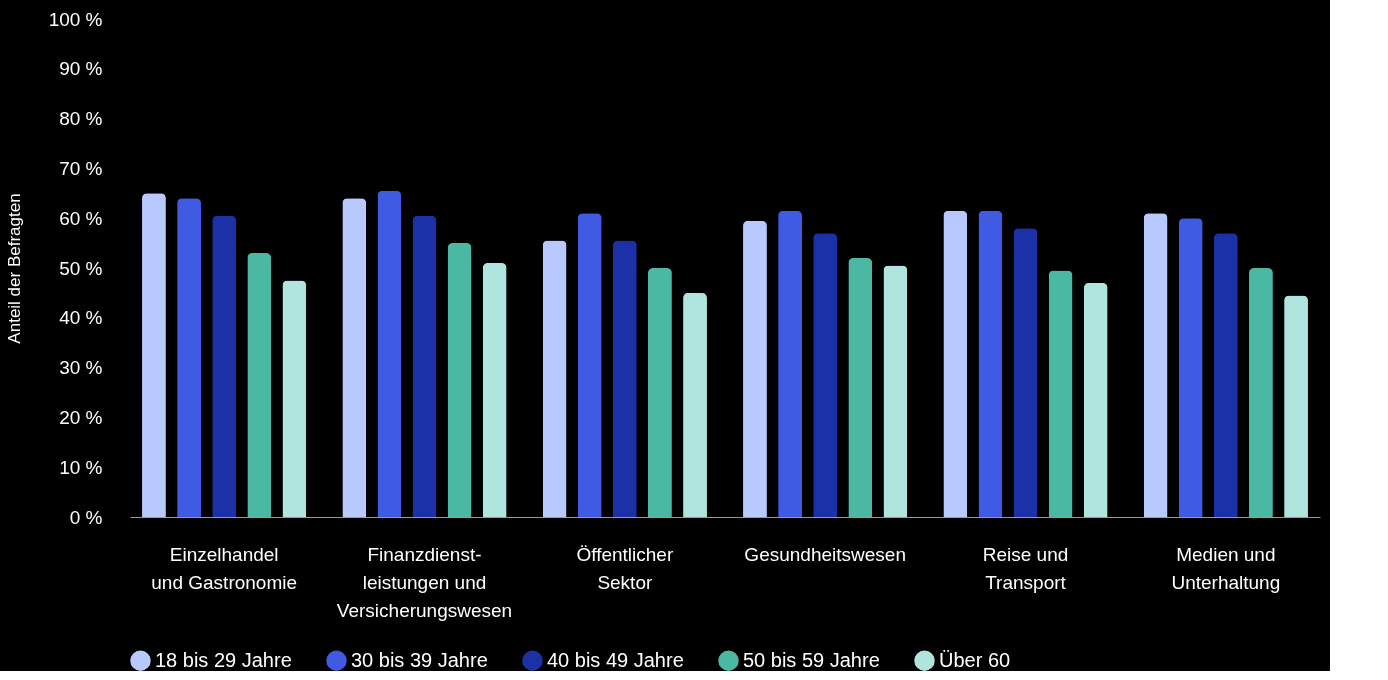 The height and width of the screenshot is (680, 1388). What do you see at coordinates (419, 659) in the screenshot?
I see `legend-label: 30 bis 39 Jahre` at bounding box center [419, 659].